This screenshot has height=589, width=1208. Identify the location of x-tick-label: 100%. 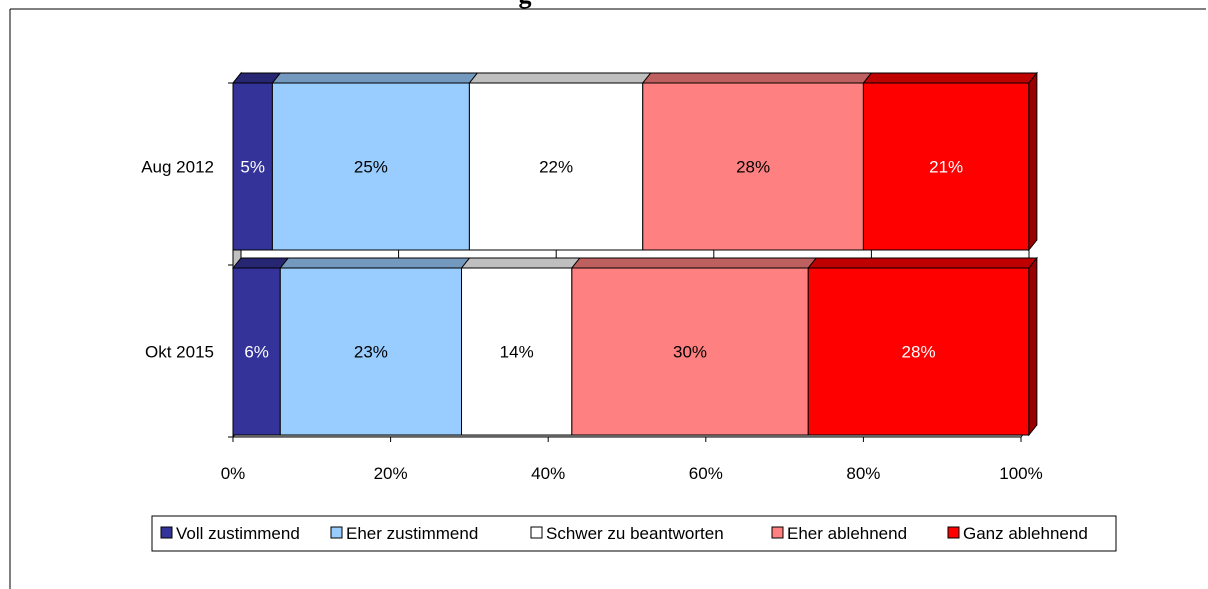
(1020, 473).